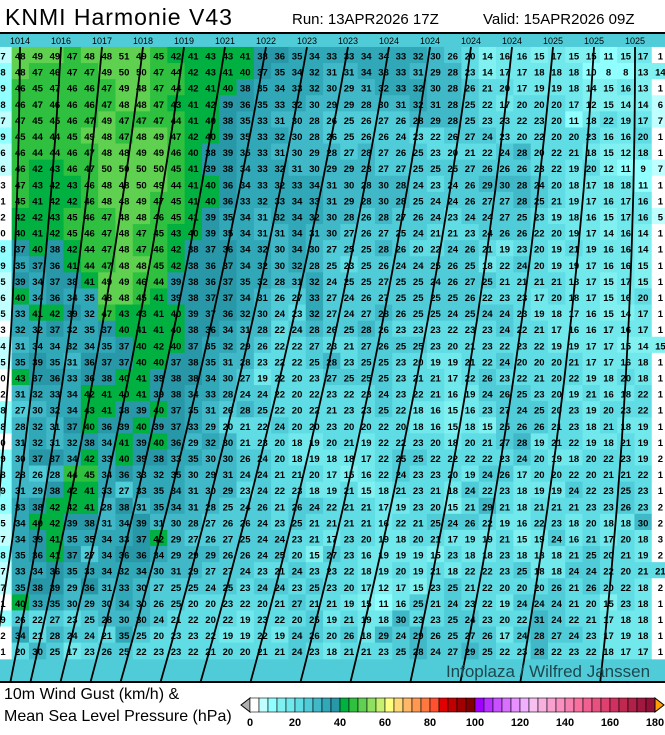  I want to click on gust-value: 17, so click(366, 459).